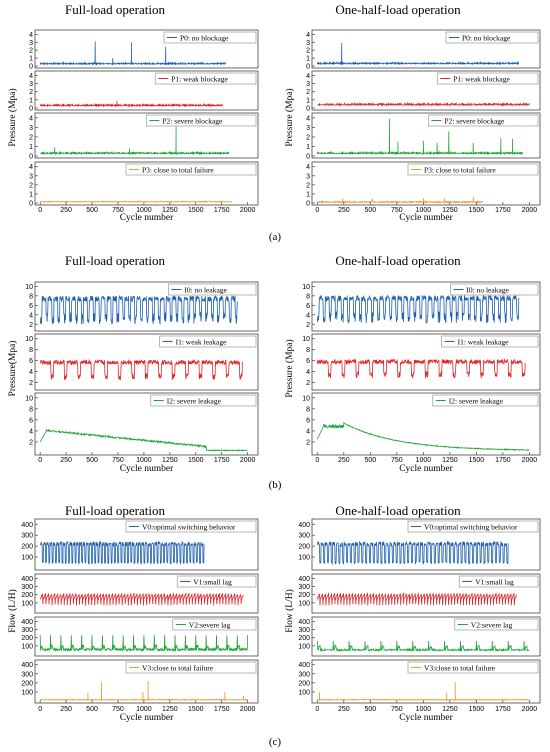  Describe the element at coordinates (178, 170) in the screenshot. I see `legend-label: P3: close to total failure` at that location.